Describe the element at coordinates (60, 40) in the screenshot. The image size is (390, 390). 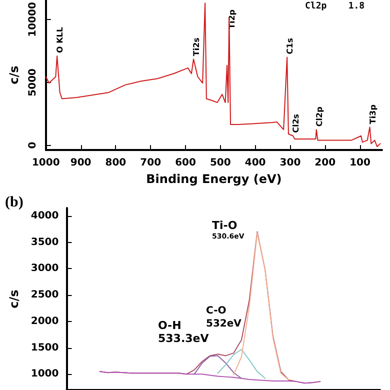
I see `annotation: O KLL` at that location.